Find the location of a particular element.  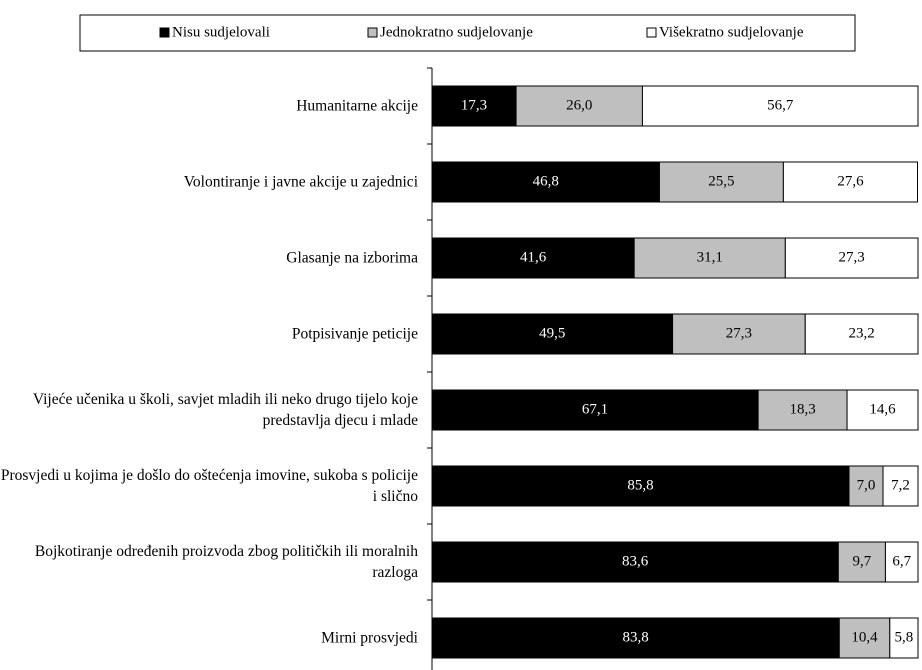

value-label: 17,3 is located at coordinates (474, 105).